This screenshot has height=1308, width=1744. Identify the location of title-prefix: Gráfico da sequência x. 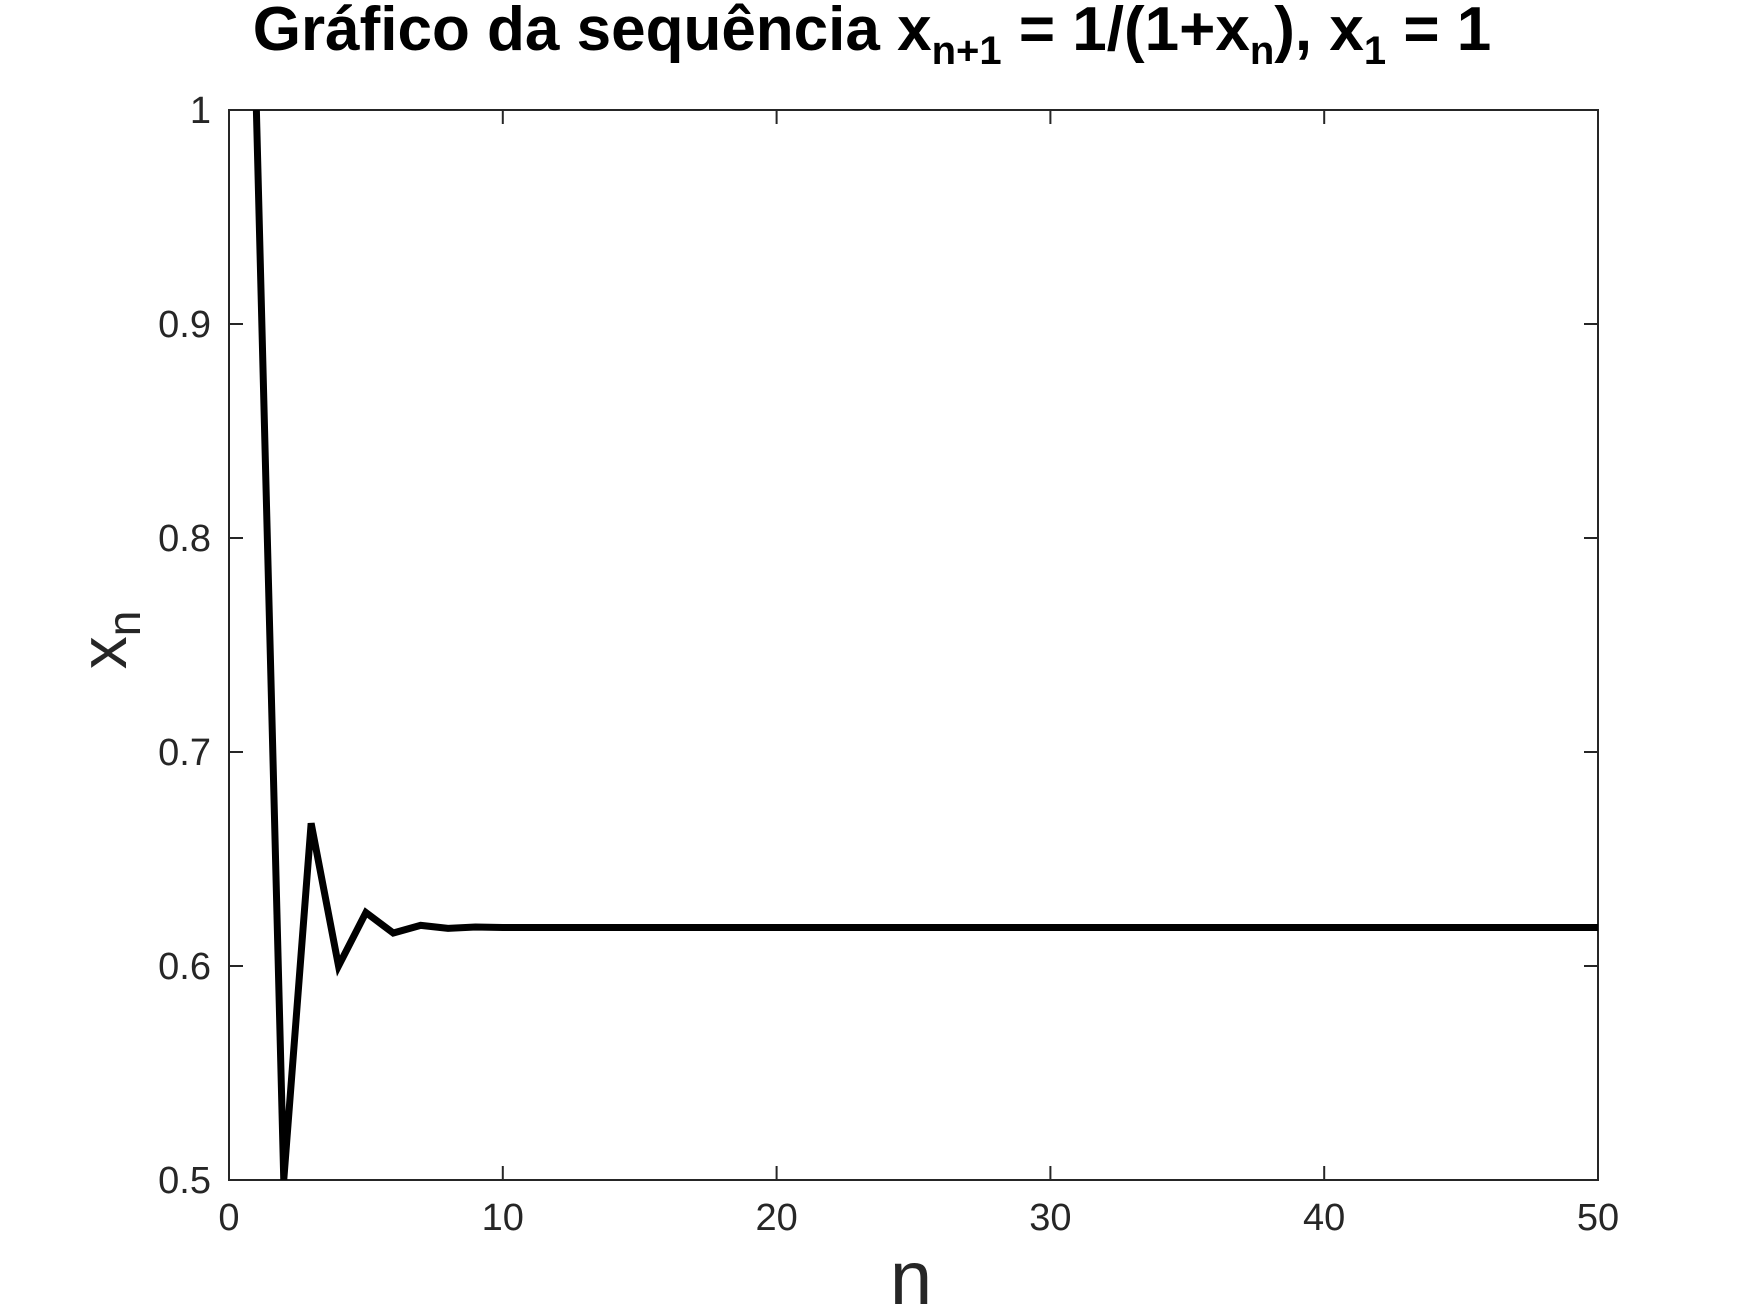
(592, 32).